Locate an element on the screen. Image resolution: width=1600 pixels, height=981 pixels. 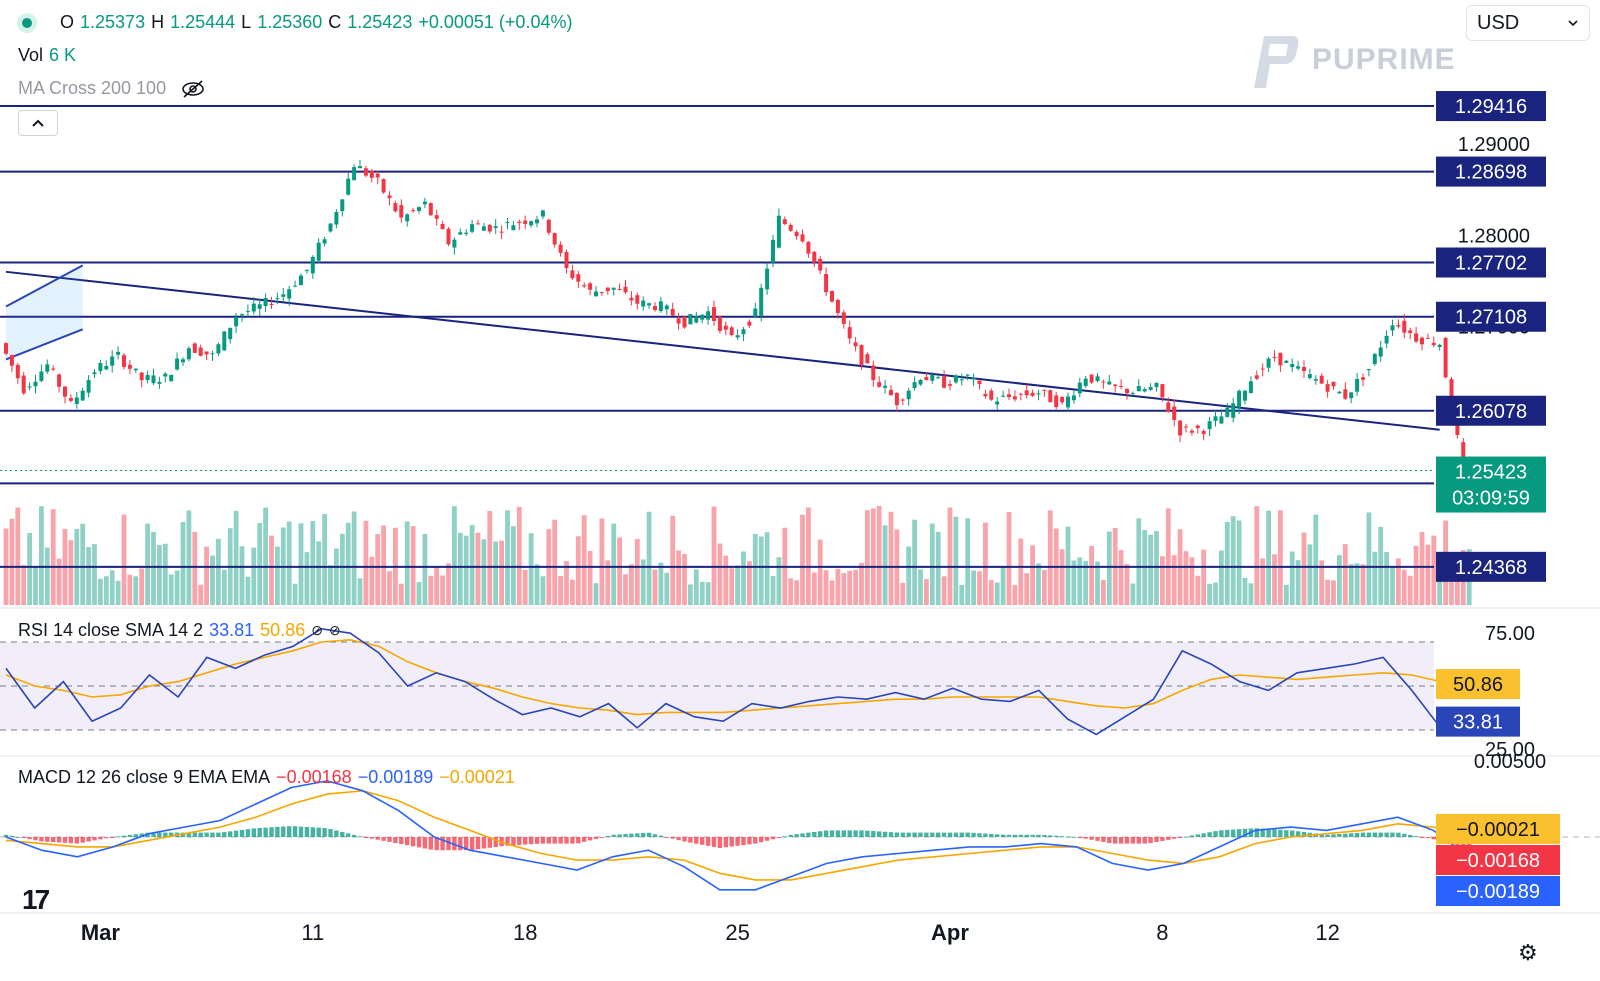
volume-legend: Vol 6 K is located at coordinates (47, 55).